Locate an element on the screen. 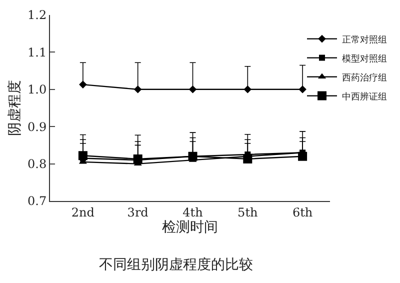  legend-label: 模型对照组 is located at coordinates (364, 58).